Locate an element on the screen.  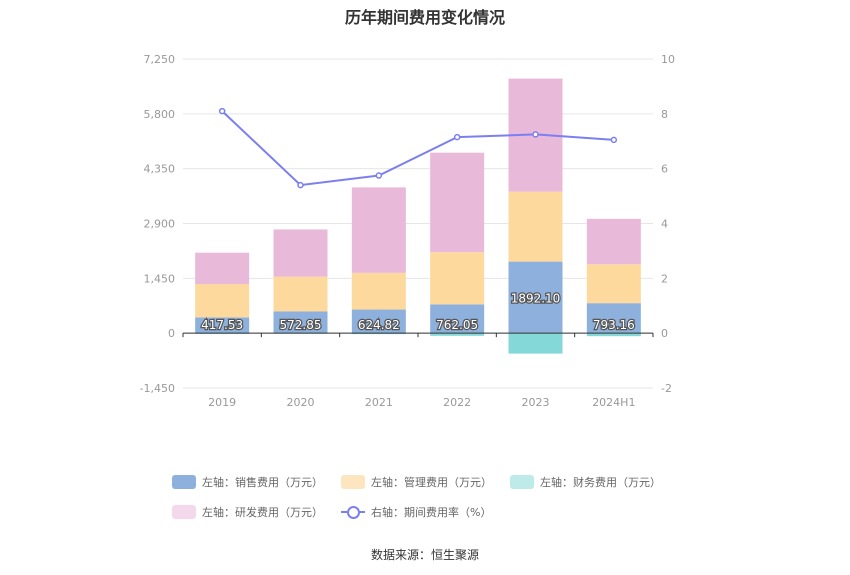
y-left-tick-label: 1,450 is located at coordinates (160, 278).